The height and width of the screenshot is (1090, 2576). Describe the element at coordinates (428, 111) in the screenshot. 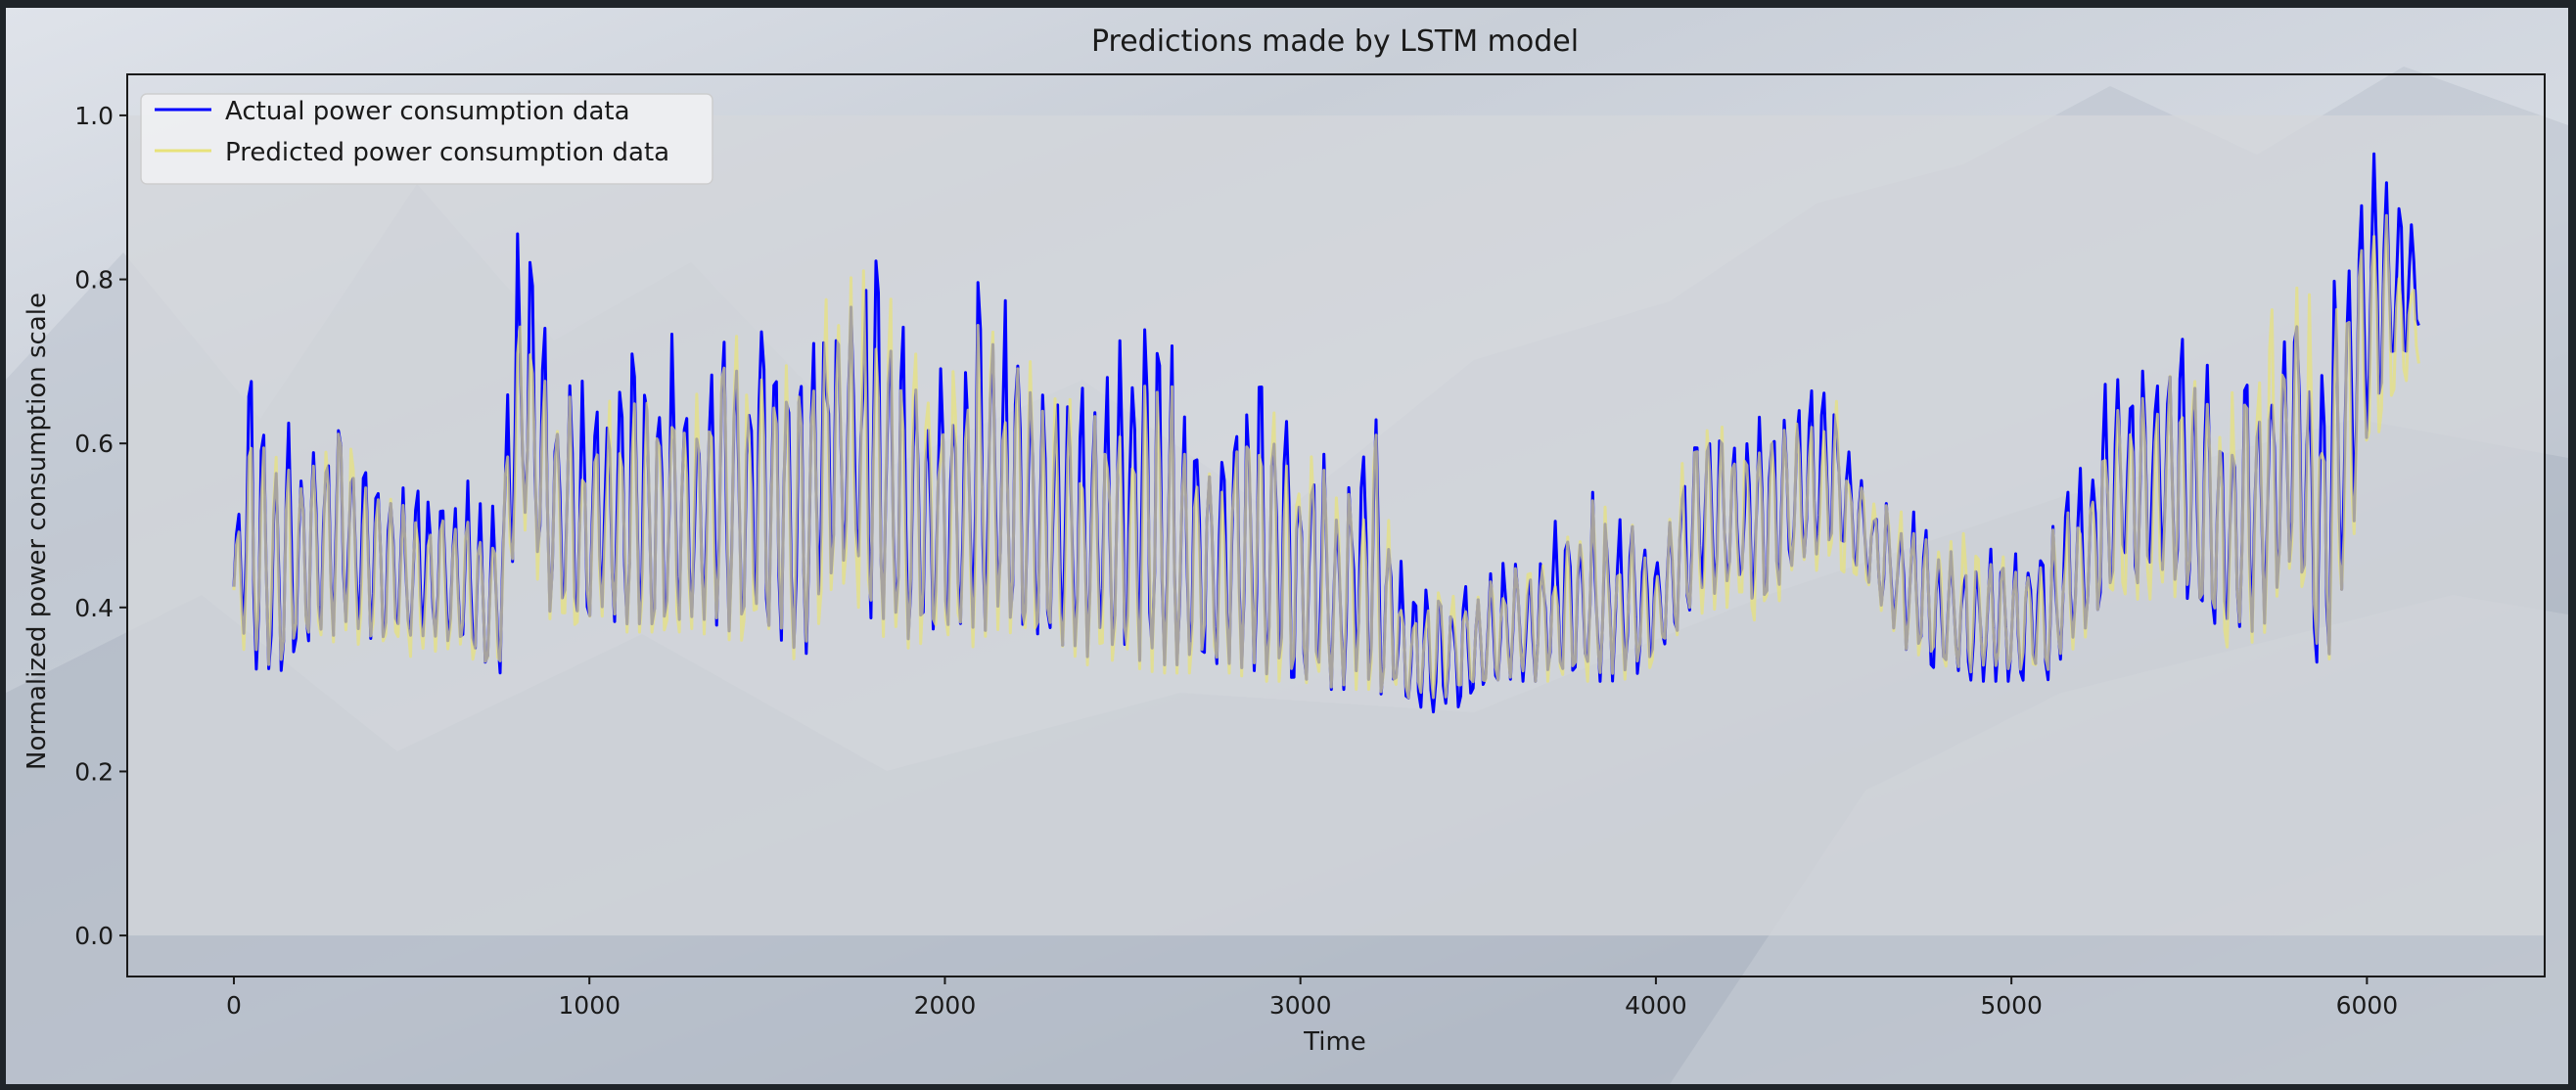

I see `legend-label-actual: Actual power consumption data` at that location.